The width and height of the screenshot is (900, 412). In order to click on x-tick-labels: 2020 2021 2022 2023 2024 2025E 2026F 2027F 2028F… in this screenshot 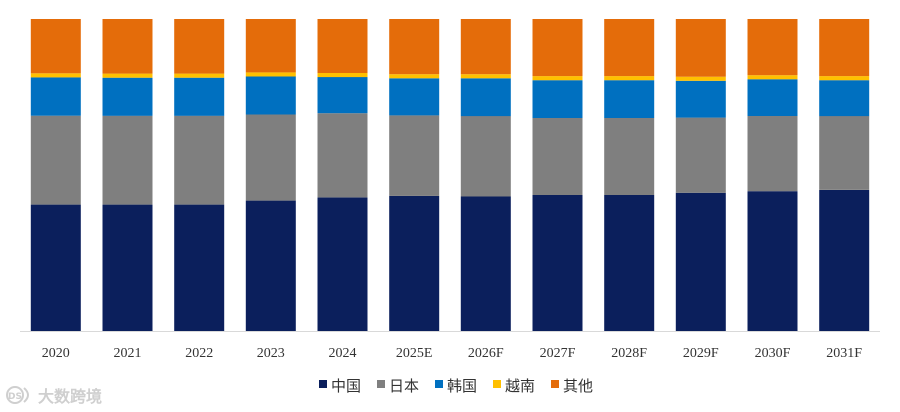, I will do `click(452, 353)`.